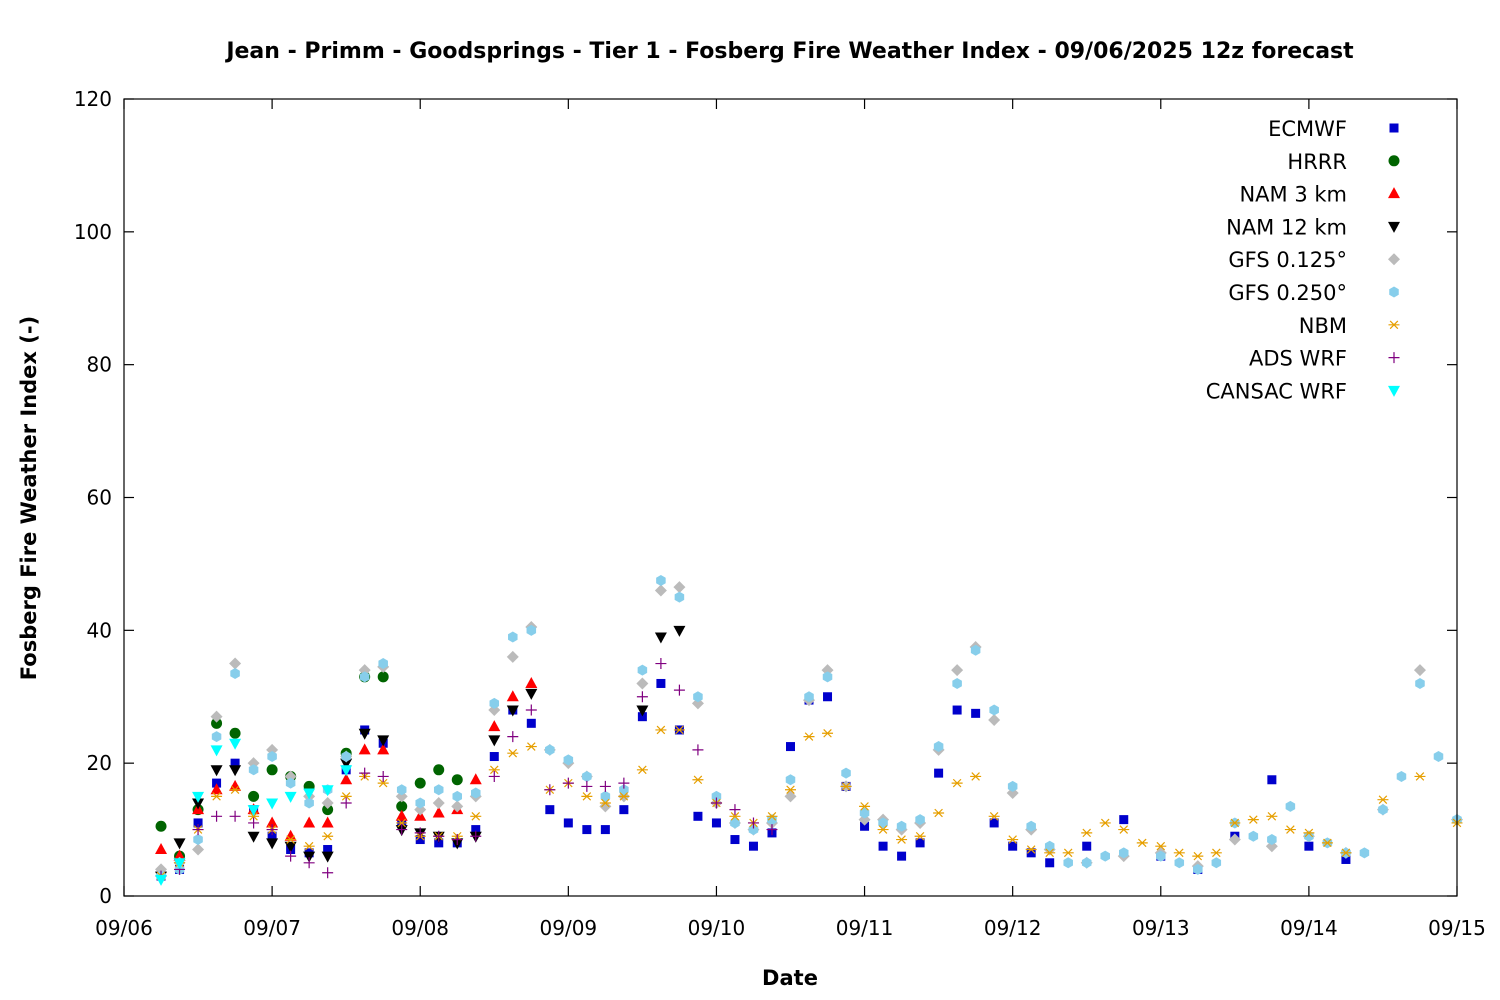  What do you see at coordinates (93, 99) in the screenshot?
I see `y-tick-label: 120` at bounding box center [93, 99].